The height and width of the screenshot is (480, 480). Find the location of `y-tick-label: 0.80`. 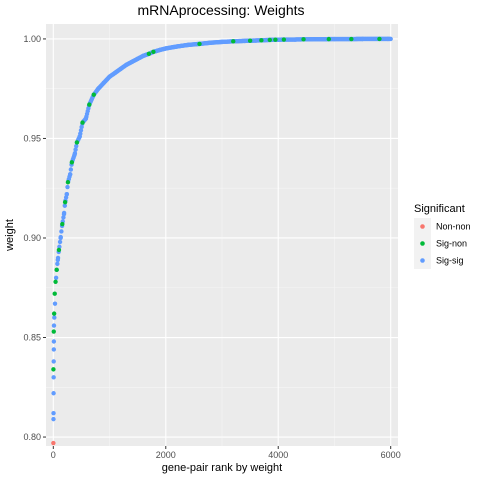

y-tick-label: 0.80 is located at coordinates (32, 437).